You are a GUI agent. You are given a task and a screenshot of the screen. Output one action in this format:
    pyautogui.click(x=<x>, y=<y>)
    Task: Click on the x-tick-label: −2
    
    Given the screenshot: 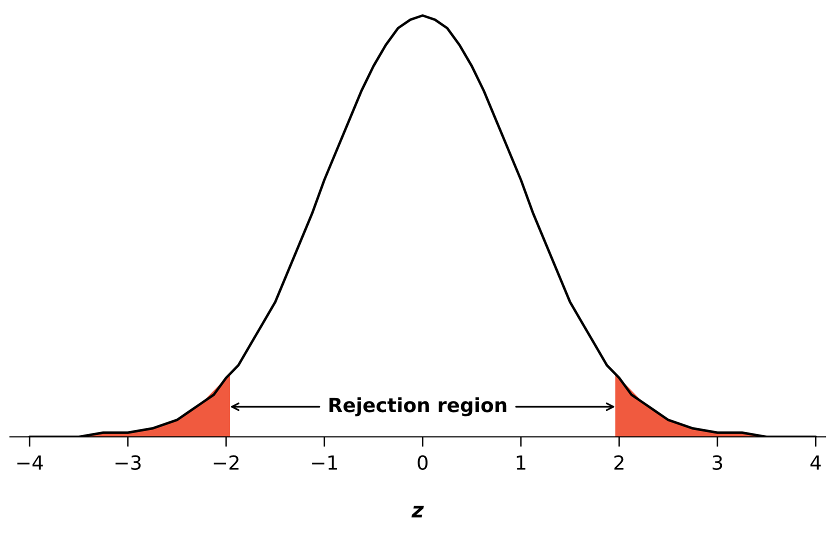 What is the action you would take?
    pyautogui.click(x=226, y=462)
    